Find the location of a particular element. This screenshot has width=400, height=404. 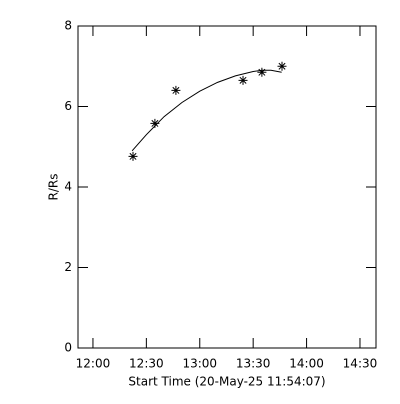

y-tick-label: 8 is located at coordinates (68, 26).